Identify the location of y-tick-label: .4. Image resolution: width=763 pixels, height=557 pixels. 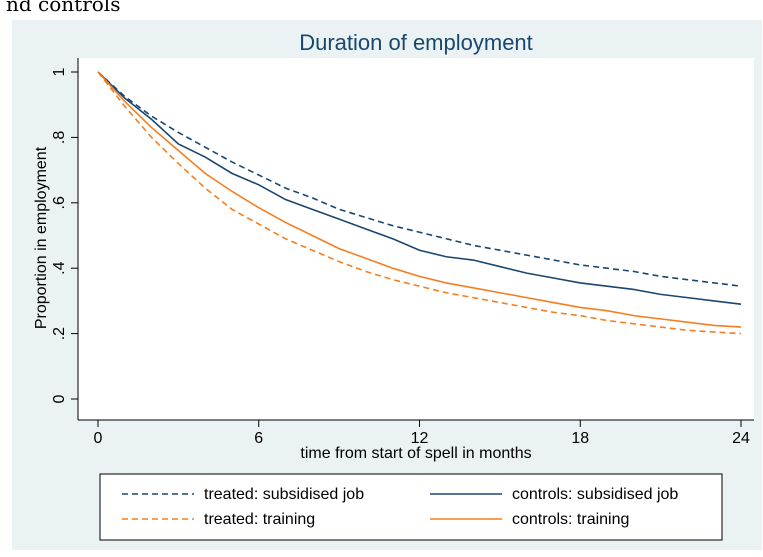
(59, 267).